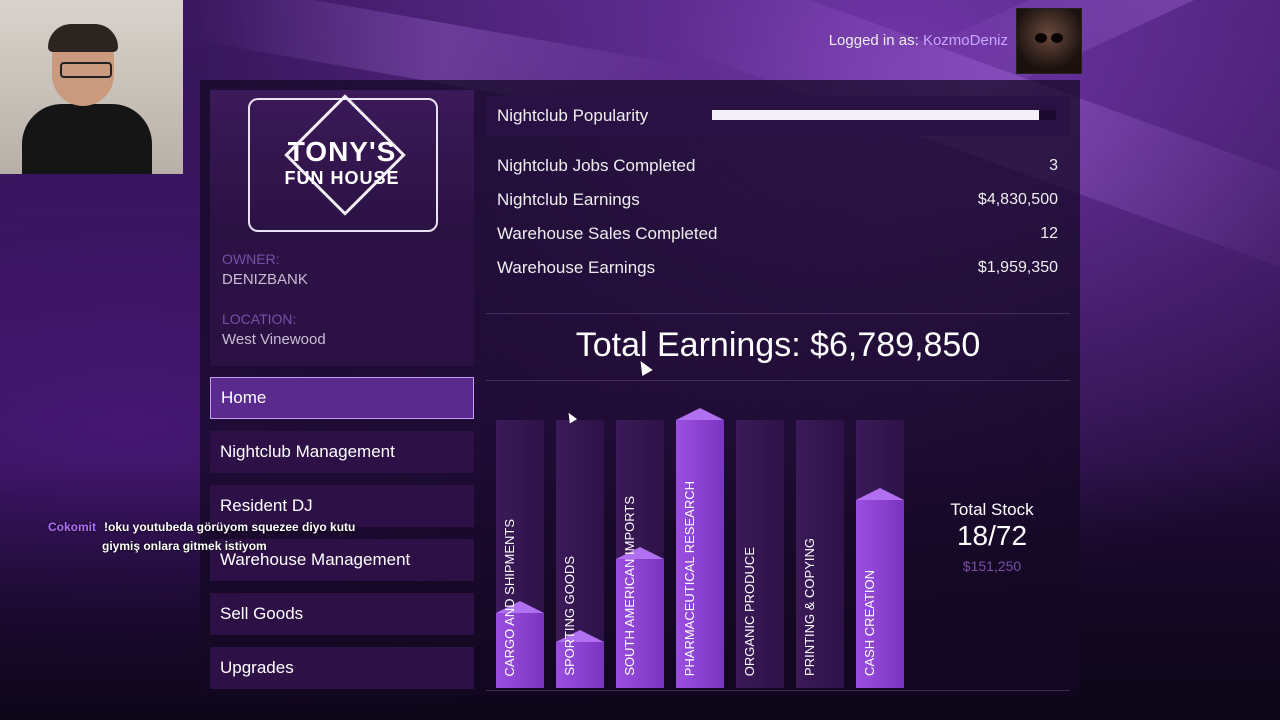  What do you see at coordinates (342, 506) in the screenshot?
I see `menu-item-resident-dj: Resident DJ` at bounding box center [342, 506].